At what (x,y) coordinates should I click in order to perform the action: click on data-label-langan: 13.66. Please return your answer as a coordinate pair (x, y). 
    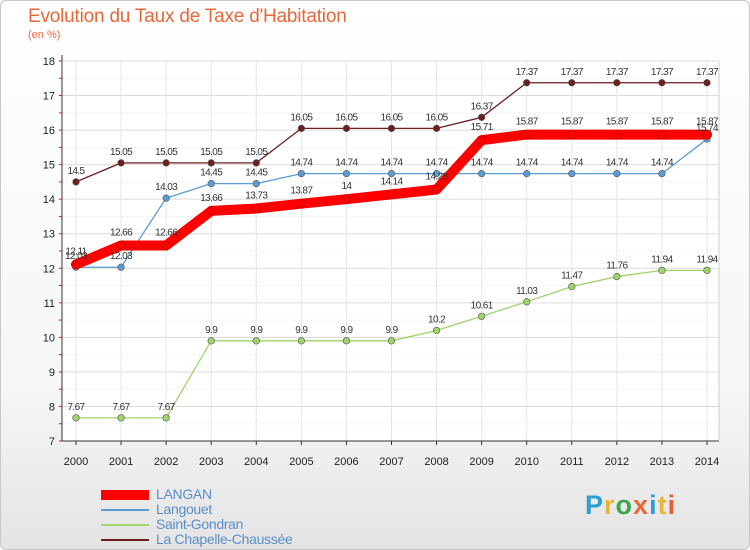
    Looking at the image, I should click on (211, 198).